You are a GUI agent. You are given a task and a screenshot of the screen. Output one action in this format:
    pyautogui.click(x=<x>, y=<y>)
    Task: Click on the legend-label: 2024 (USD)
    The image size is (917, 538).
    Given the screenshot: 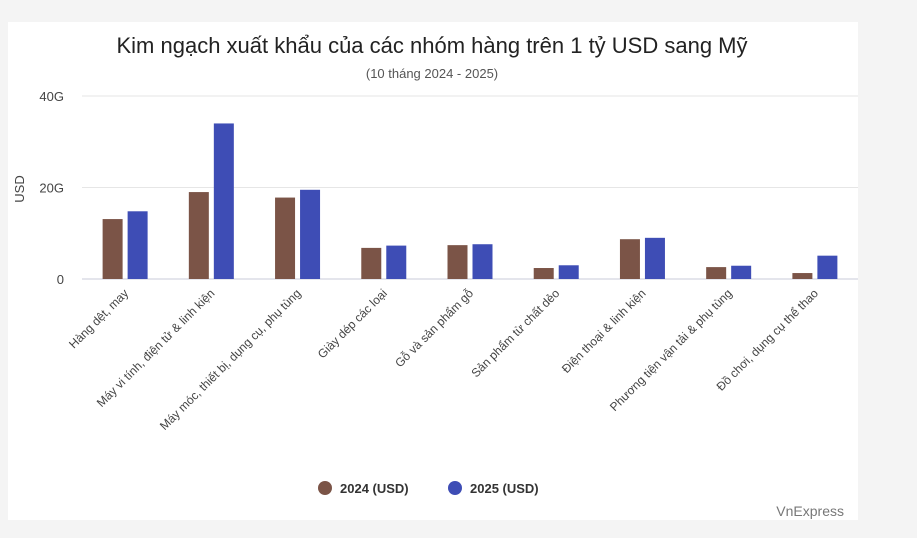 What is the action you would take?
    pyautogui.click(x=374, y=488)
    